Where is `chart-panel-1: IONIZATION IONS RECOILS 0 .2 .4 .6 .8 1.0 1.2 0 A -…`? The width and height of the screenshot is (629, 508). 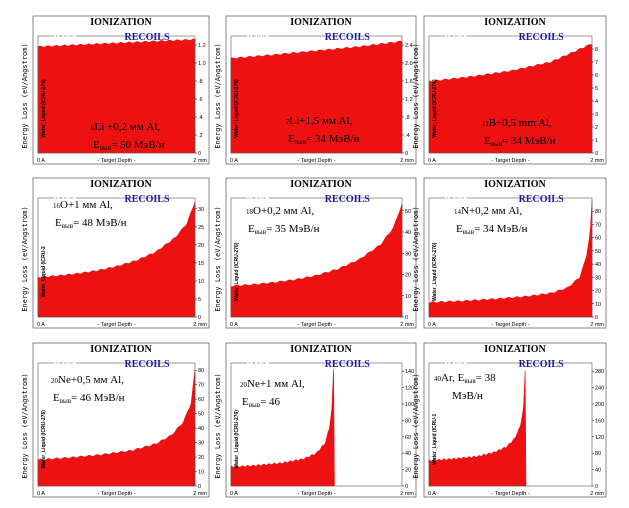 chart-panel-1: IONIZATION IONS RECOILS 0 .2 .4 .6 .8 1.0 1.2 0 A -… is located at coordinates (115, 90).